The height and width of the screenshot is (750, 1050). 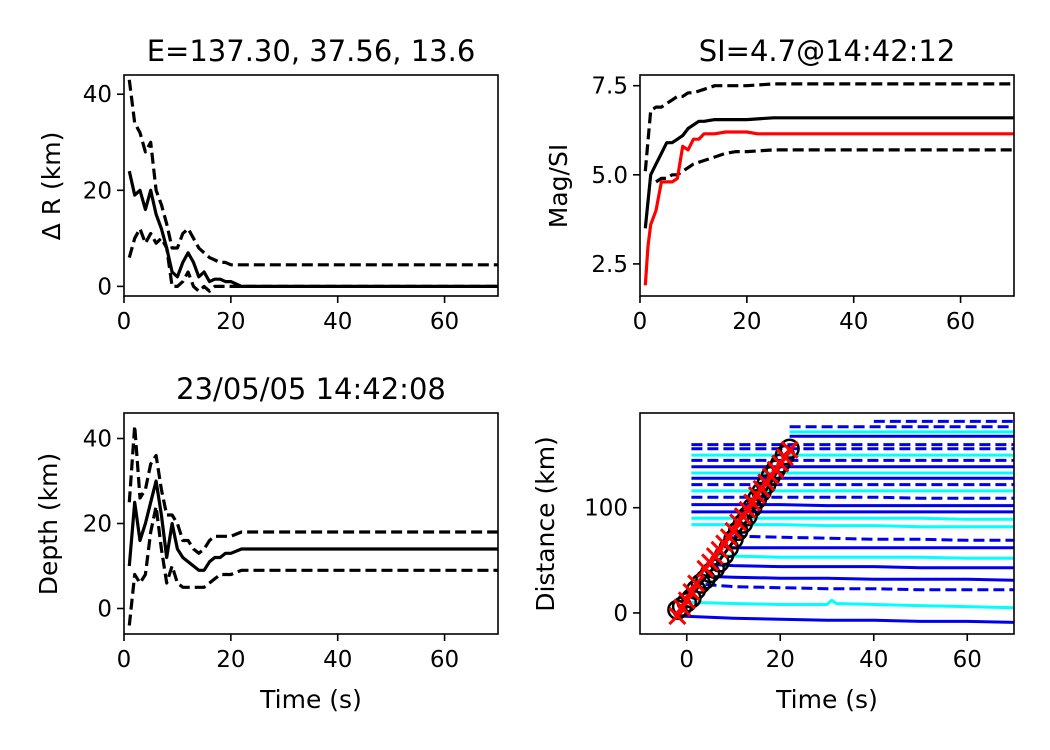 I want to click on panel-distance-xtick-label: 20, so click(x=780, y=660).